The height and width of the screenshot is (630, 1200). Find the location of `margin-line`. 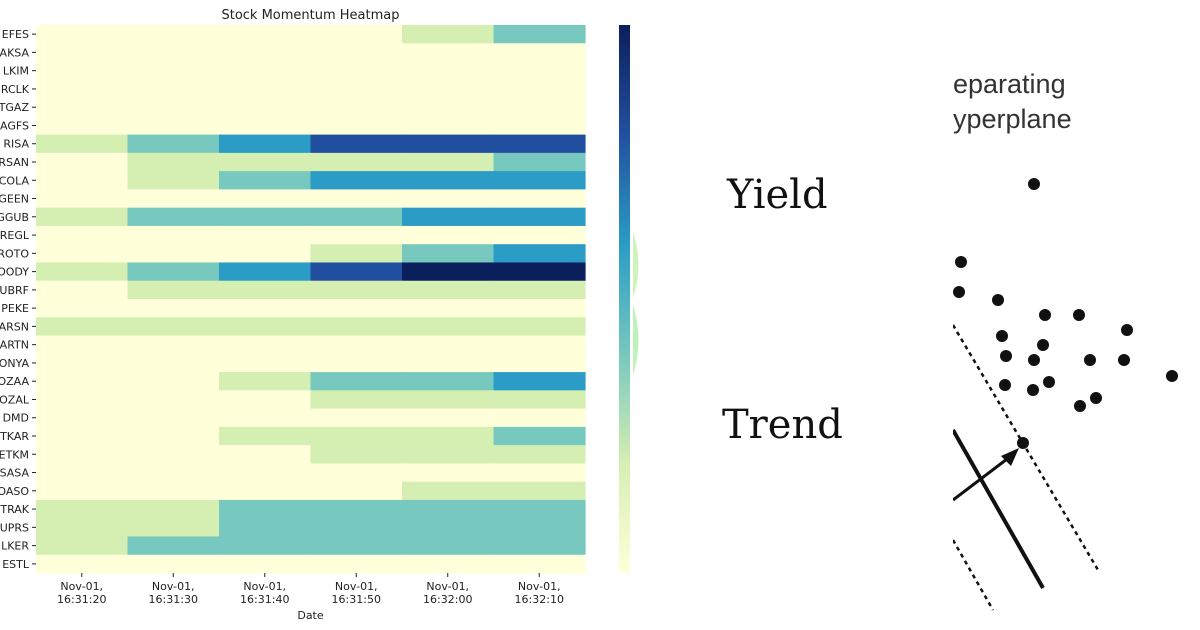

margin-line is located at coordinates (974, 575).